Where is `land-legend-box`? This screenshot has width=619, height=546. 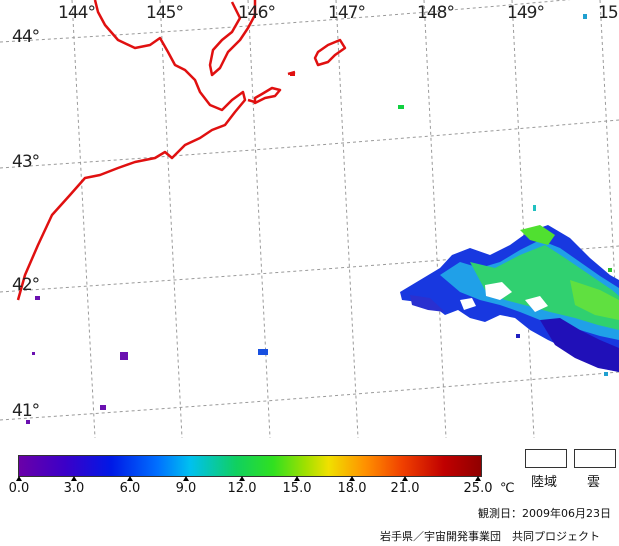 land-legend-box is located at coordinates (546, 458).